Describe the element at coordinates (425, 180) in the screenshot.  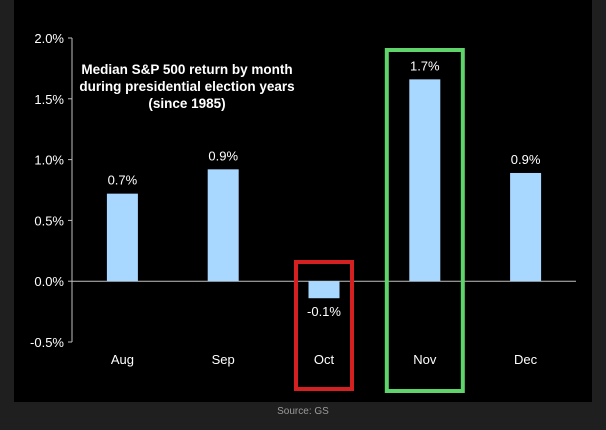
I see `bar-nov` at that location.